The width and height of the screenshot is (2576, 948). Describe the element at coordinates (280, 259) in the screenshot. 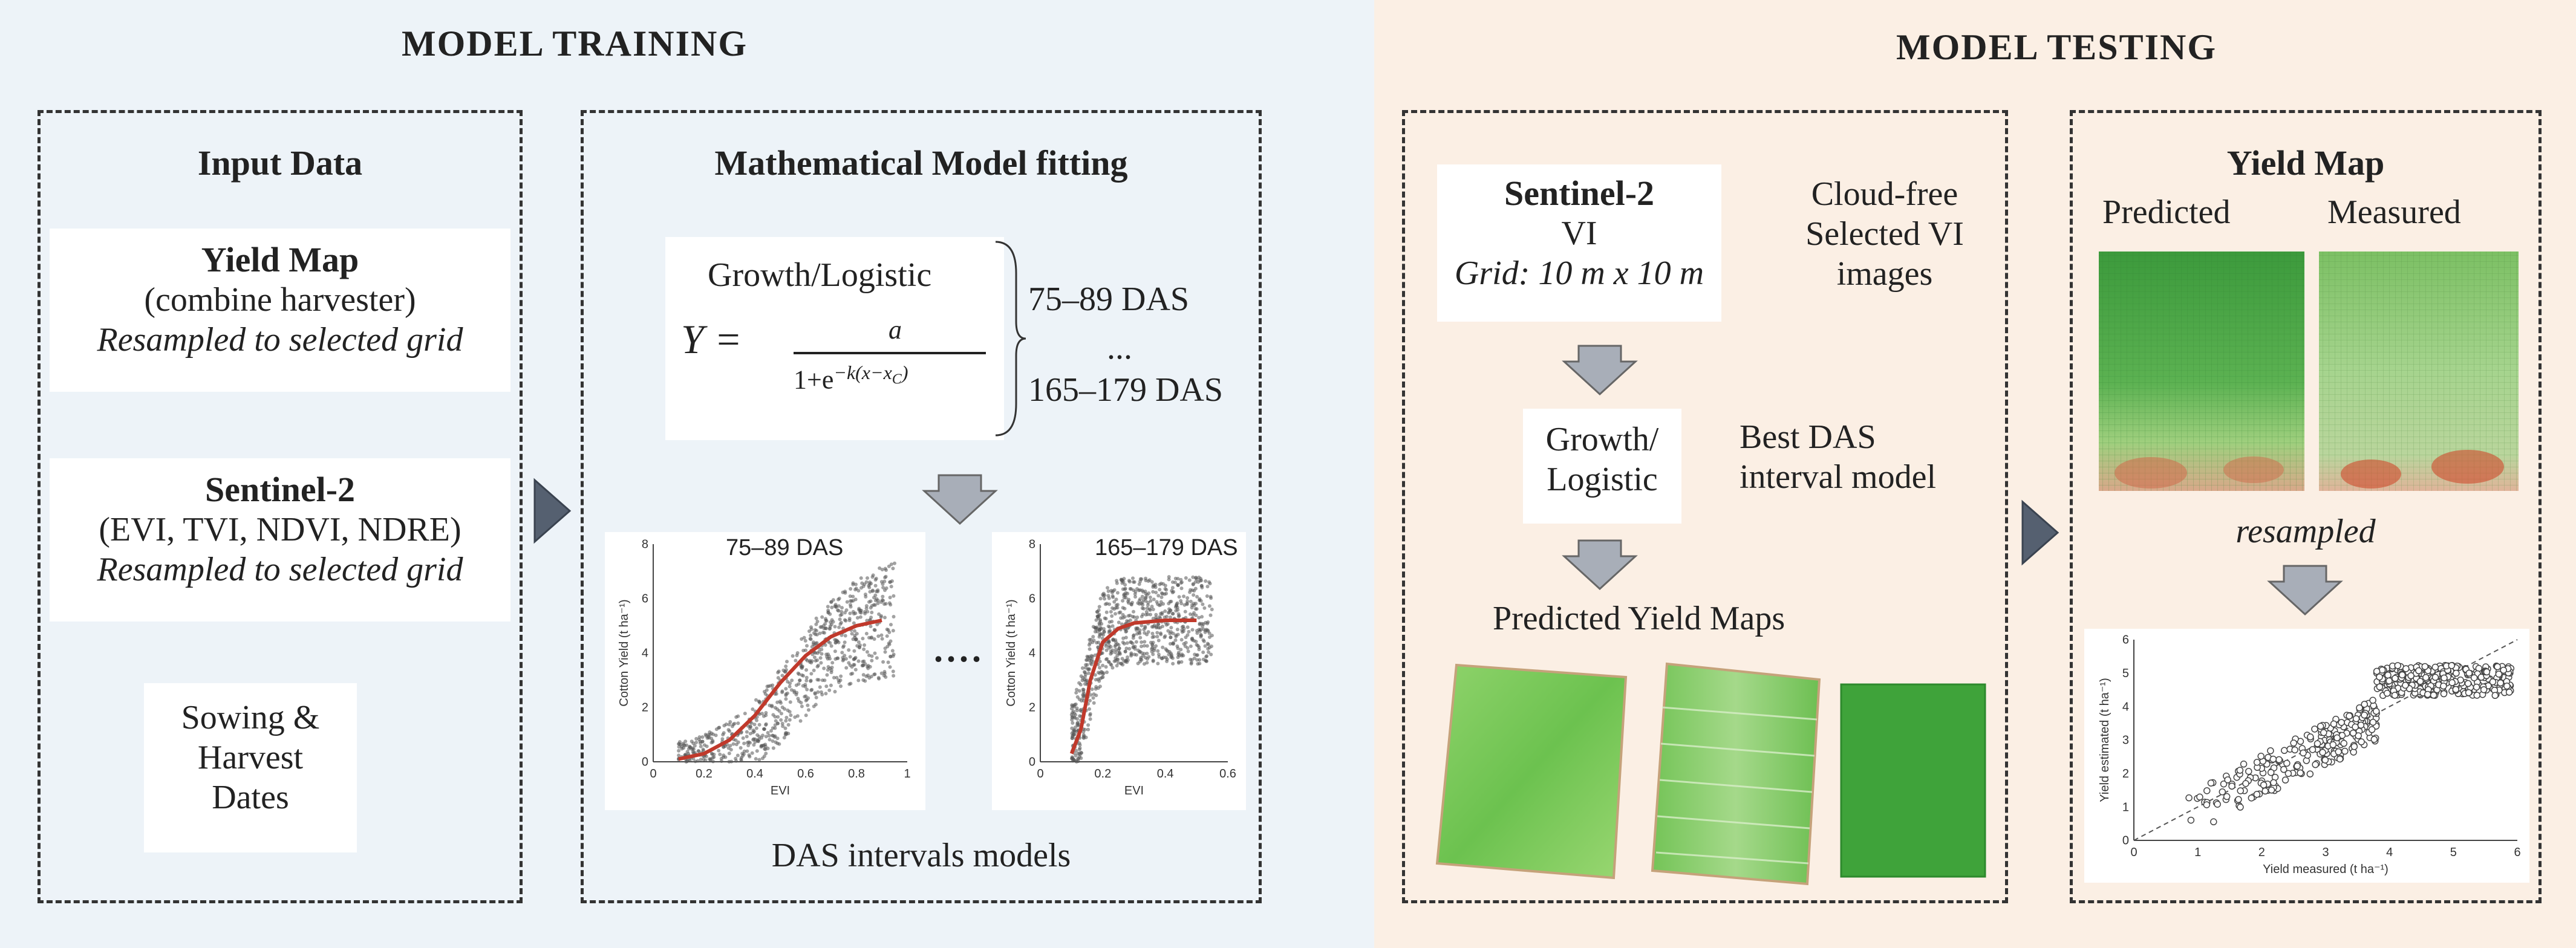

I see `yield-map-title: Yield Map` at that location.